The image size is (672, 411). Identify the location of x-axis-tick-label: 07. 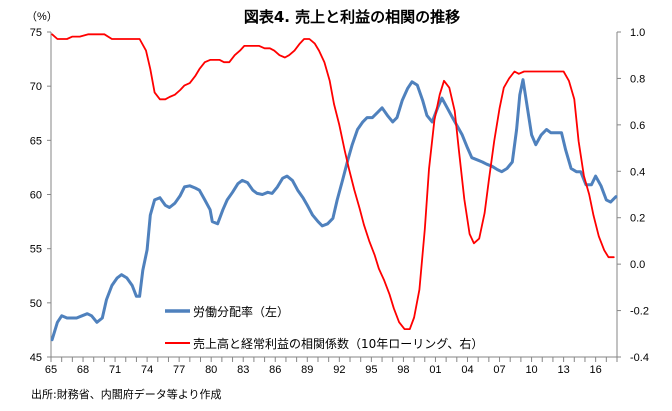
(499, 370).